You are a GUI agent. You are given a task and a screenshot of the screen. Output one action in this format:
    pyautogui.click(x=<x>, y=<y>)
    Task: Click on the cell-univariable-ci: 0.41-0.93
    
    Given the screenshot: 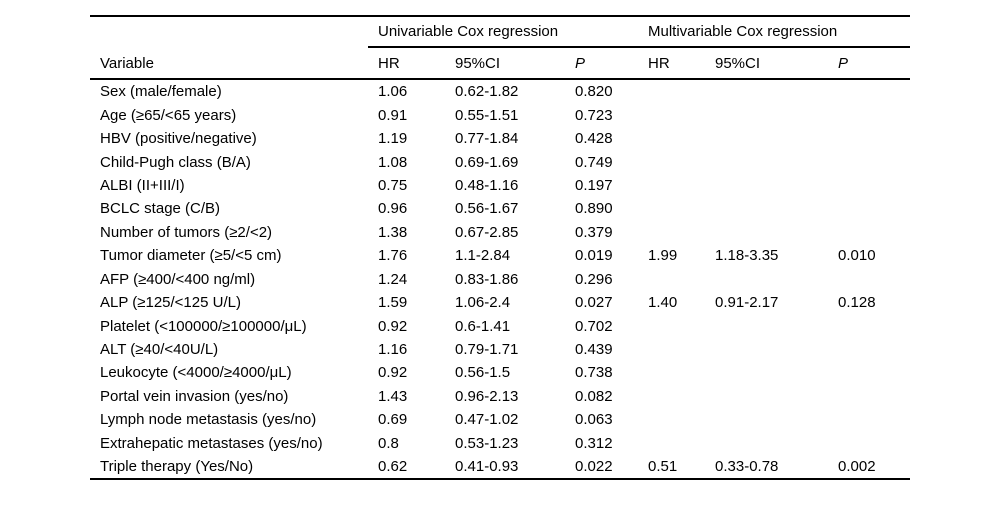 What is the action you would take?
    pyautogui.click(x=487, y=467)
    